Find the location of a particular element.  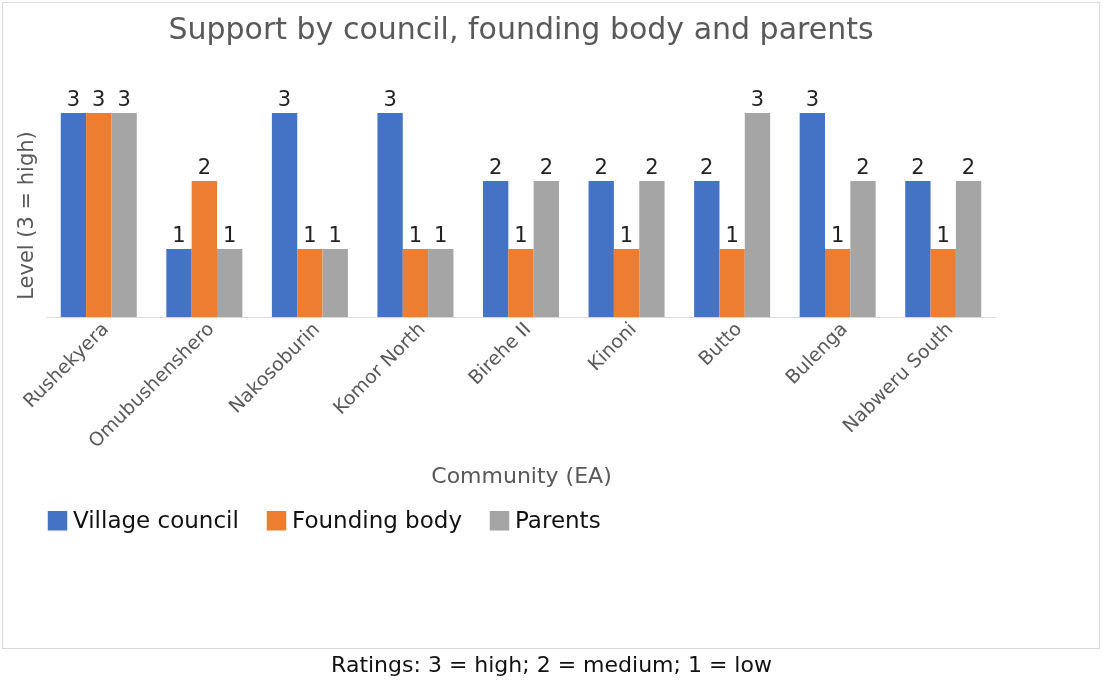

legend-label: Founding body is located at coordinates (377, 519).